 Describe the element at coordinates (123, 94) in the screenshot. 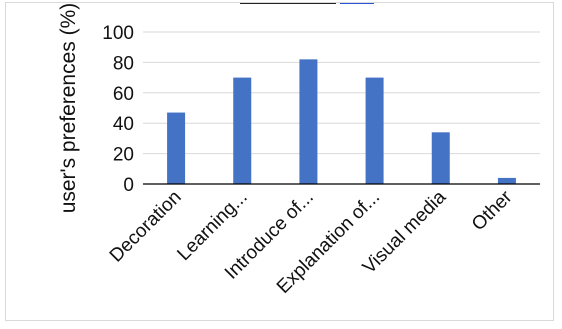

I see `y-tick-label: 60` at that location.